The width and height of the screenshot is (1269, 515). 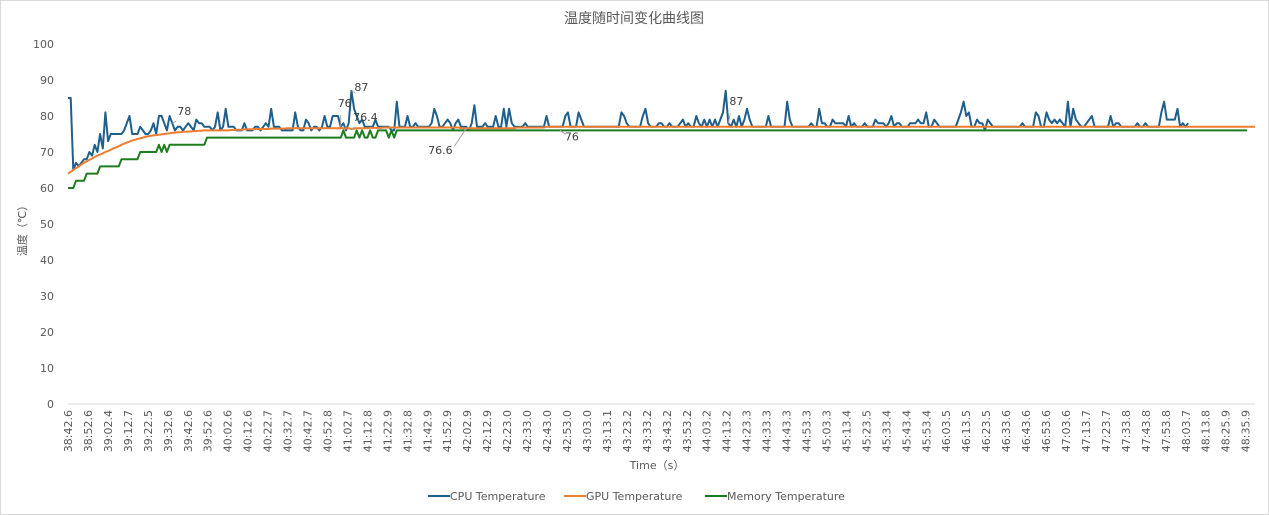 What do you see at coordinates (427, 431) in the screenshot?
I see `x-tick-label: 41:42.9` at bounding box center [427, 431].